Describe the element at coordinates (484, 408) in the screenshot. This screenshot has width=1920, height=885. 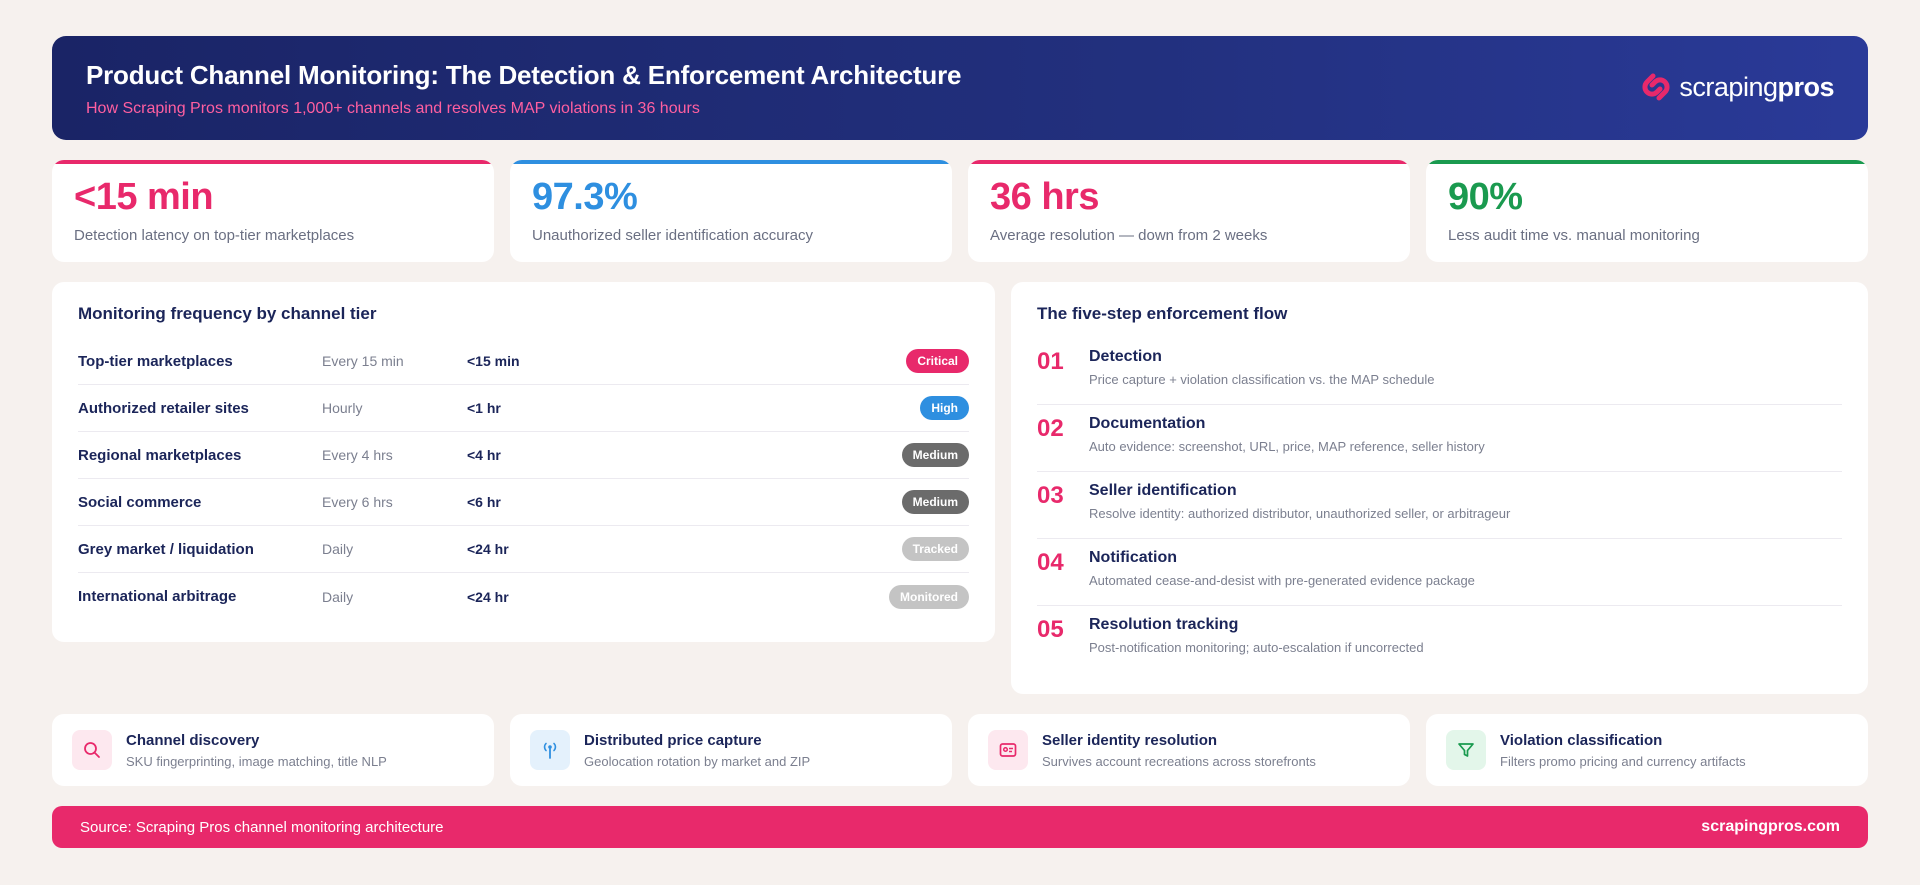
I see `tier-latency: <1 hr` at that location.